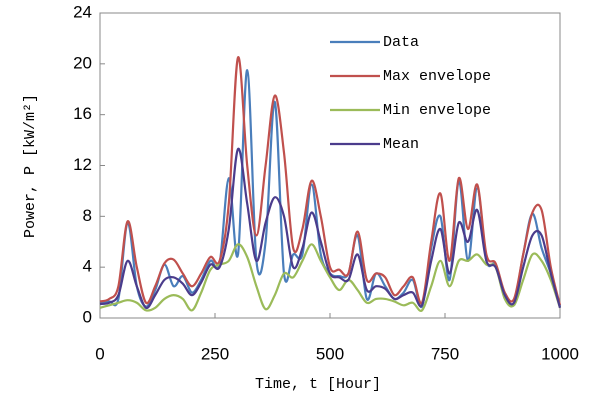 Image resolution: width=601 pixels, height=406 pixels. What do you see at coordinates (401, 42) in the screenshot?
I see `legend-label: Data` at bounding box center [401, 42].